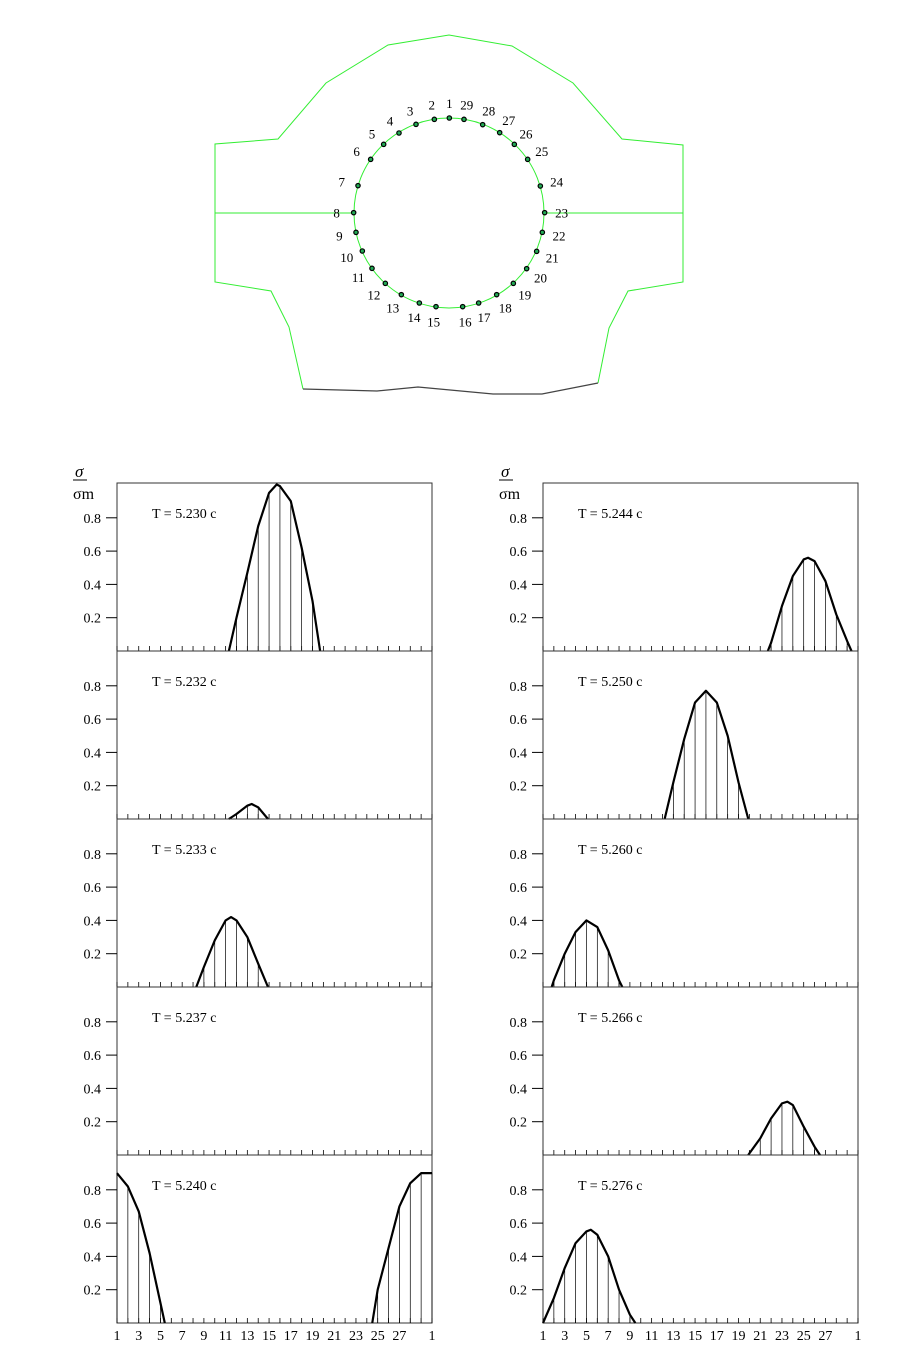 This screenshot has width=900, height=1364. What do you see at coordinates (505, 308) in the screenshot?
I see `node-label: 18` at bounding box center [505, 308].